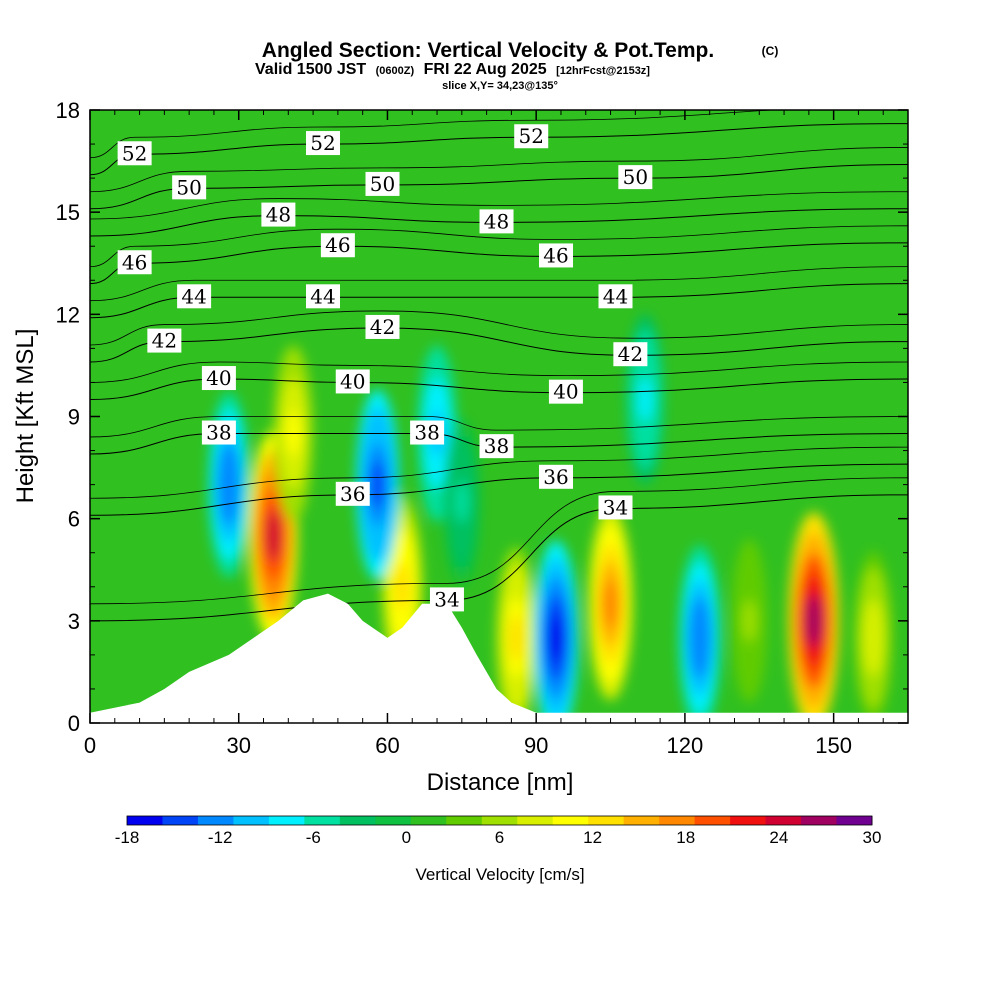 This screenshot has height=1000, width=1000. I want to click on isentrope-label-text: 44, so click(193, 296).